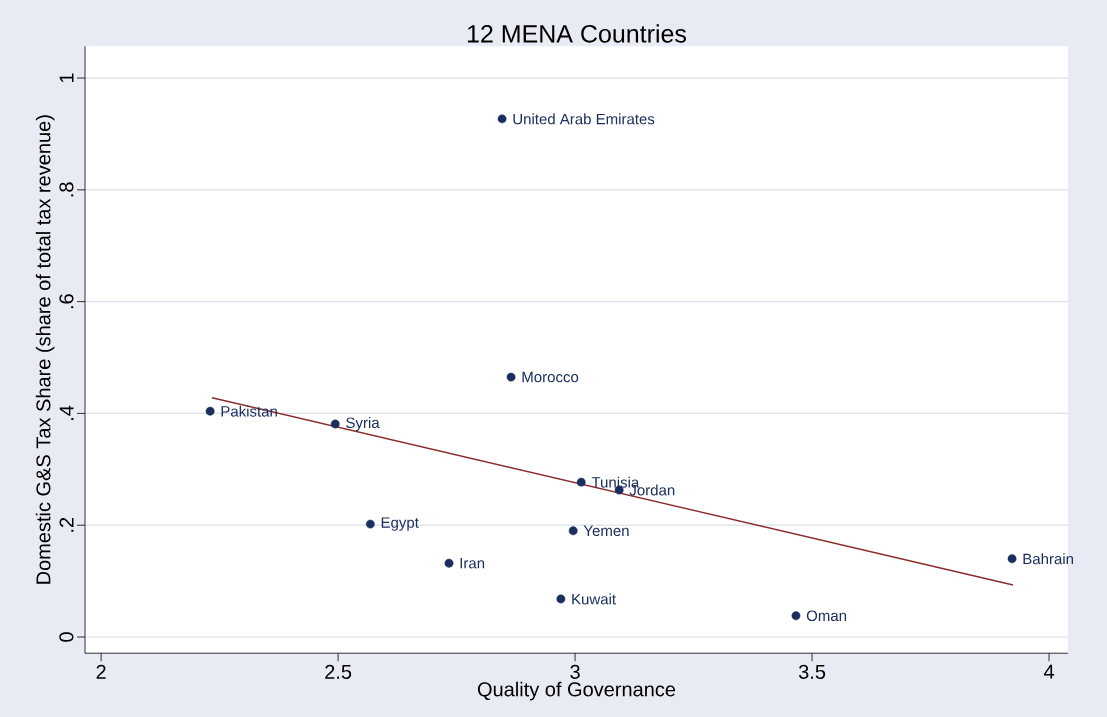  Describe the element at coordinates (575, 671) in the screenshot. I see `x-tick-label: 3` at that location.